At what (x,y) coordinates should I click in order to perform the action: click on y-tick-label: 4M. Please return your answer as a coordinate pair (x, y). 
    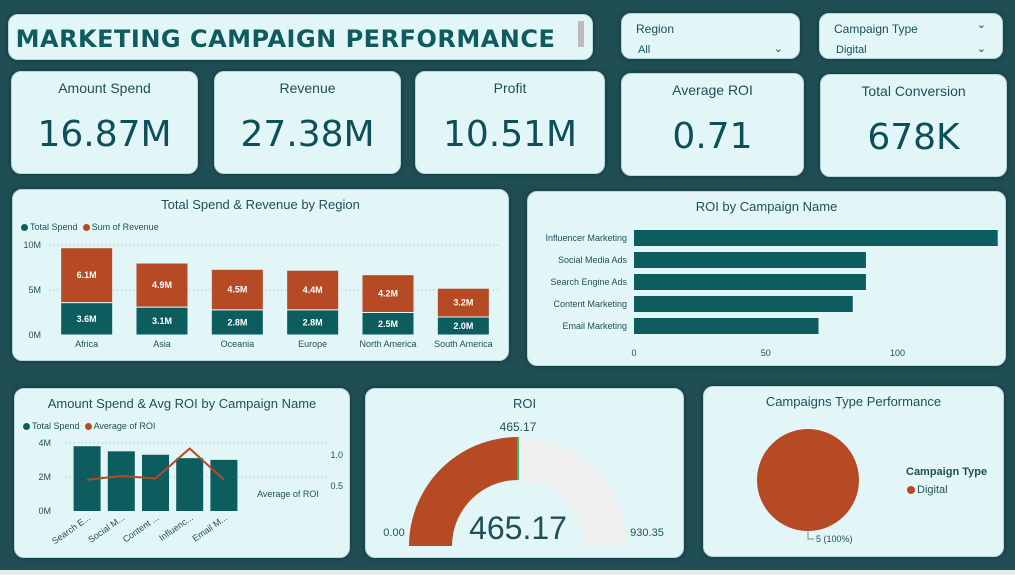
    Looking at the image, I should click on (44, 443).